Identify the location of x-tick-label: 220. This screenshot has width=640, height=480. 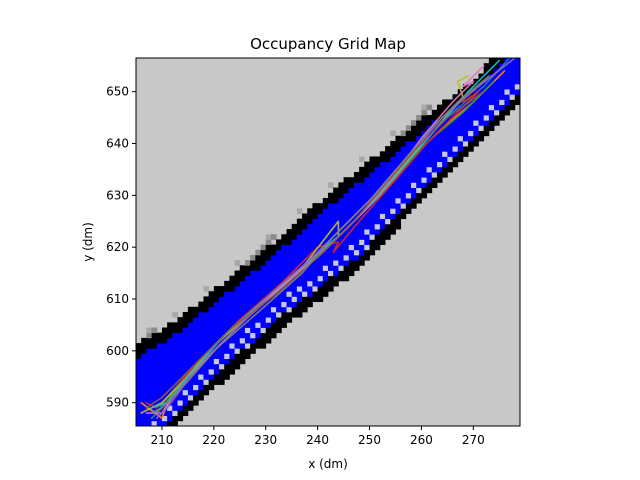
(213, 440).